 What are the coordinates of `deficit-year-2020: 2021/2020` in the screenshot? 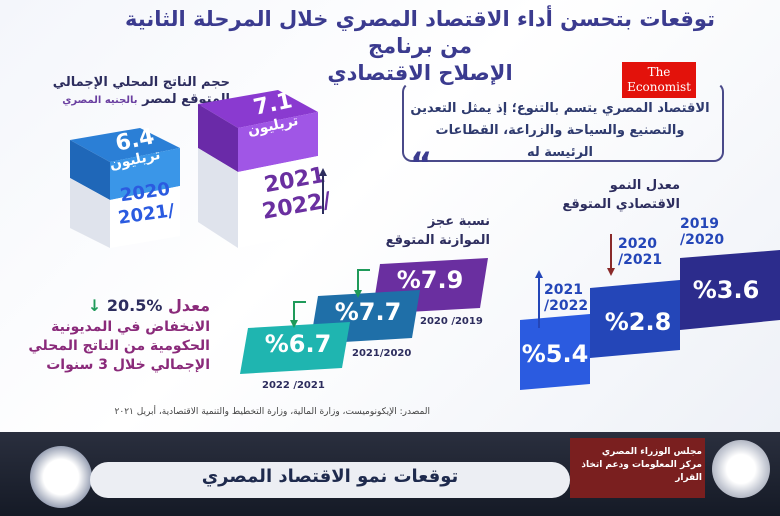 It's located at (382, 353).